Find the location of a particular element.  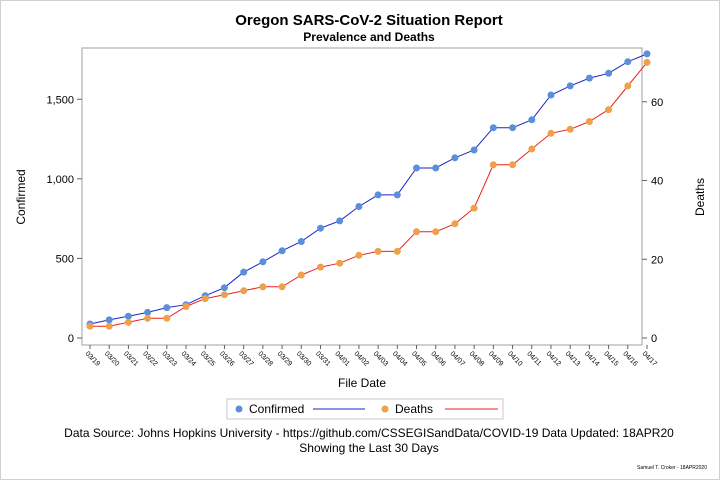

x-tick-label: 04/02 is located at coordinates (360, 358).